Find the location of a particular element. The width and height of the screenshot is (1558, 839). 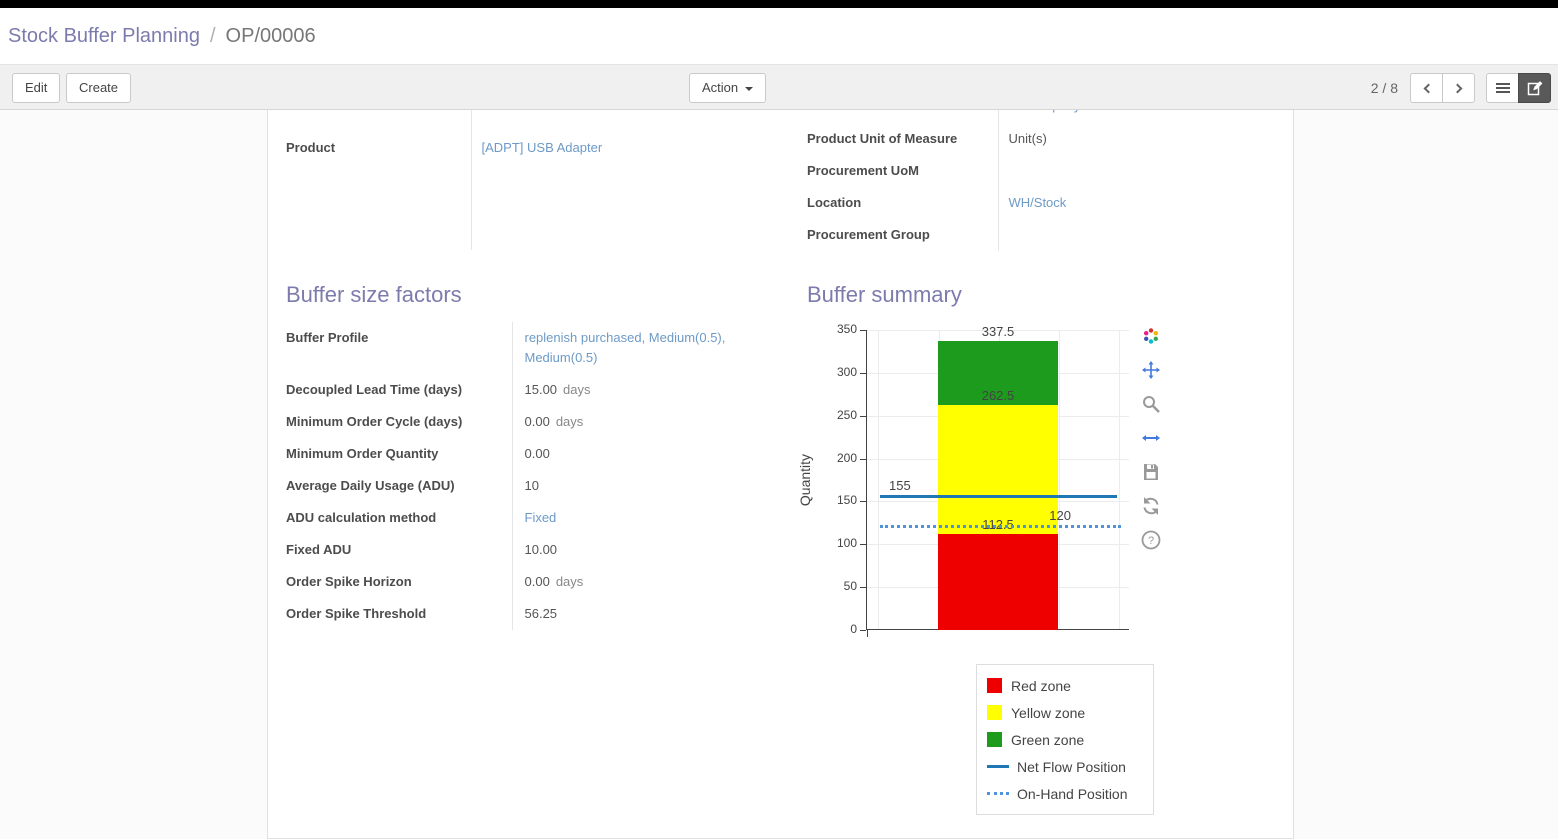

field-label: Product Unit of Measure is located at coordinates (903, 139).